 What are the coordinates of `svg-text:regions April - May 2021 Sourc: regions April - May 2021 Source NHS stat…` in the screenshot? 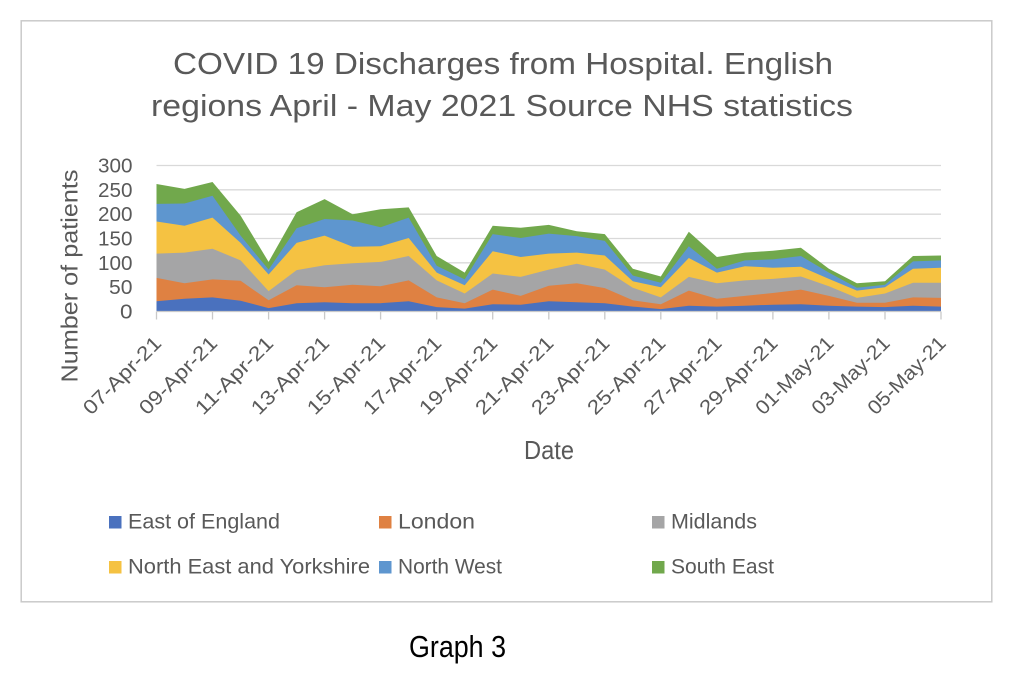 It's located at (502, 105).